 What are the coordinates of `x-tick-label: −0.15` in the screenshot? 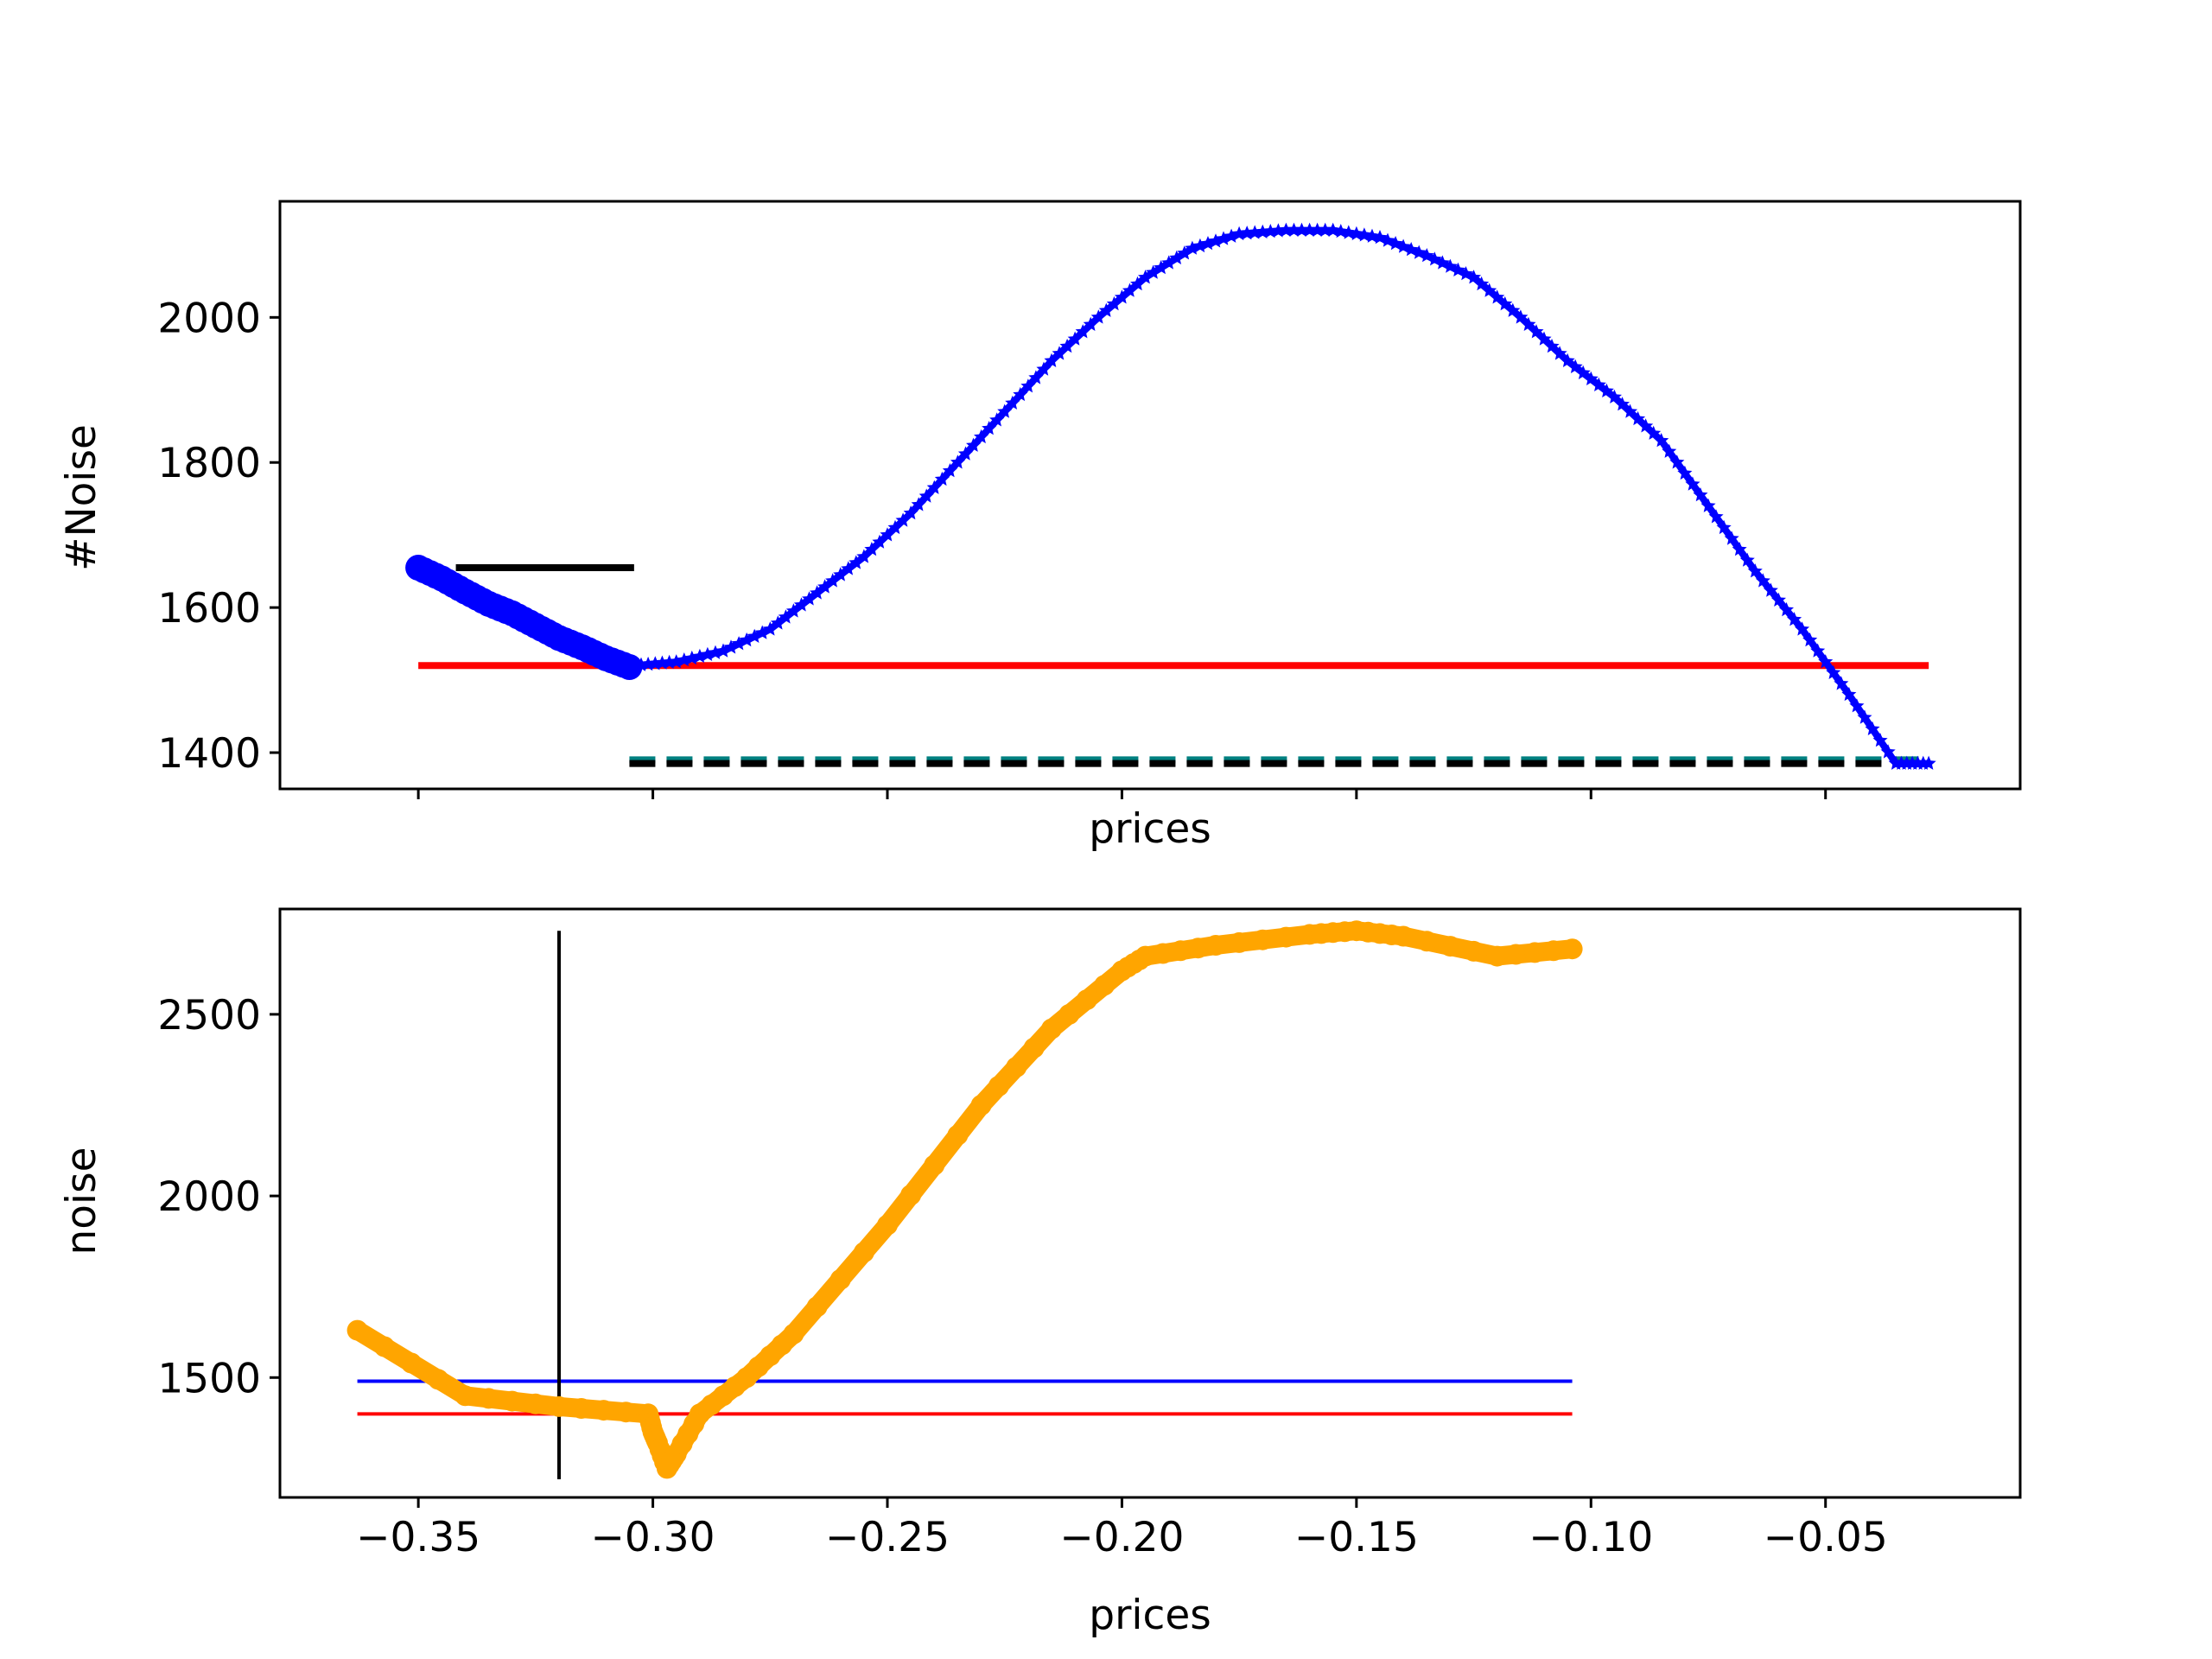 It's located at (1356, 1537).